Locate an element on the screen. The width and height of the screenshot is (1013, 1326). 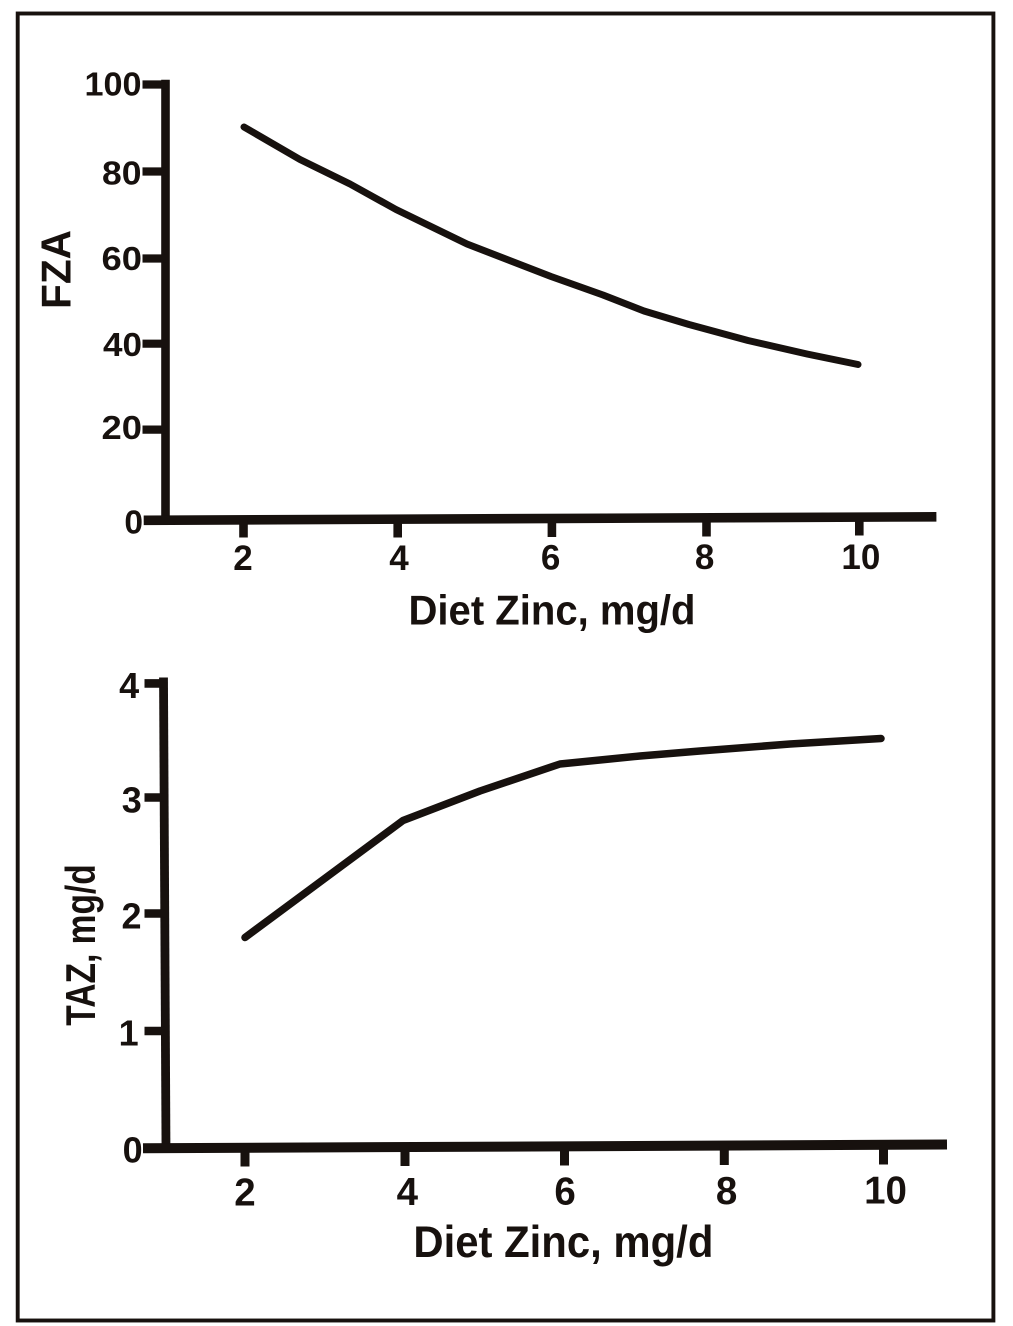
svg-text: 1 is located at coordinates (129, 1032).